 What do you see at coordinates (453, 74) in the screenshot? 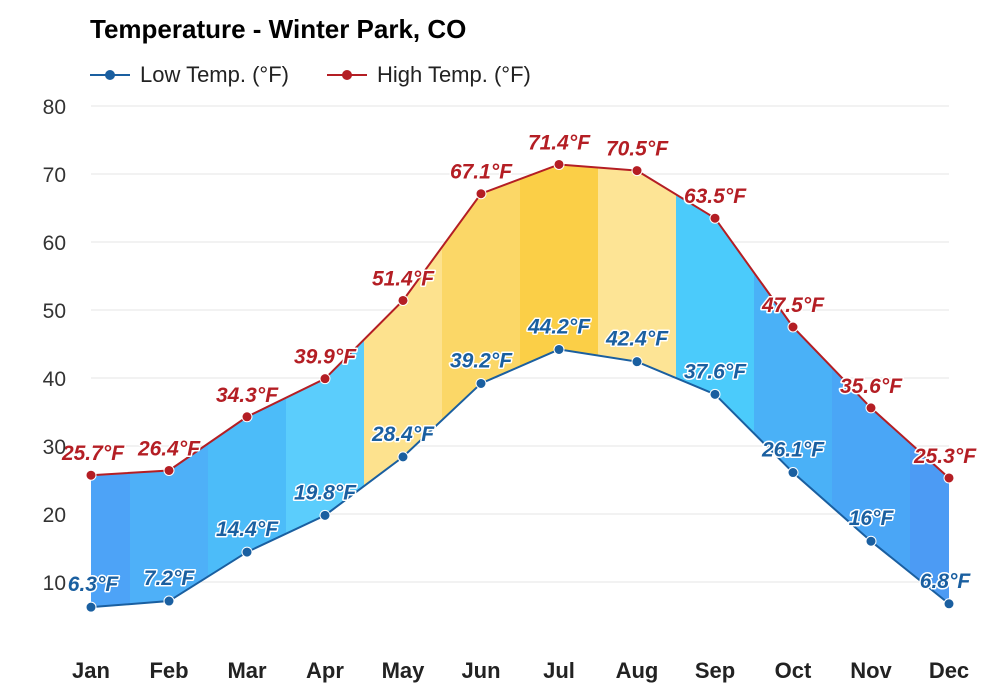
I see `legend-high-label: High Temp. (°F)` at bounding box center [453, 74].